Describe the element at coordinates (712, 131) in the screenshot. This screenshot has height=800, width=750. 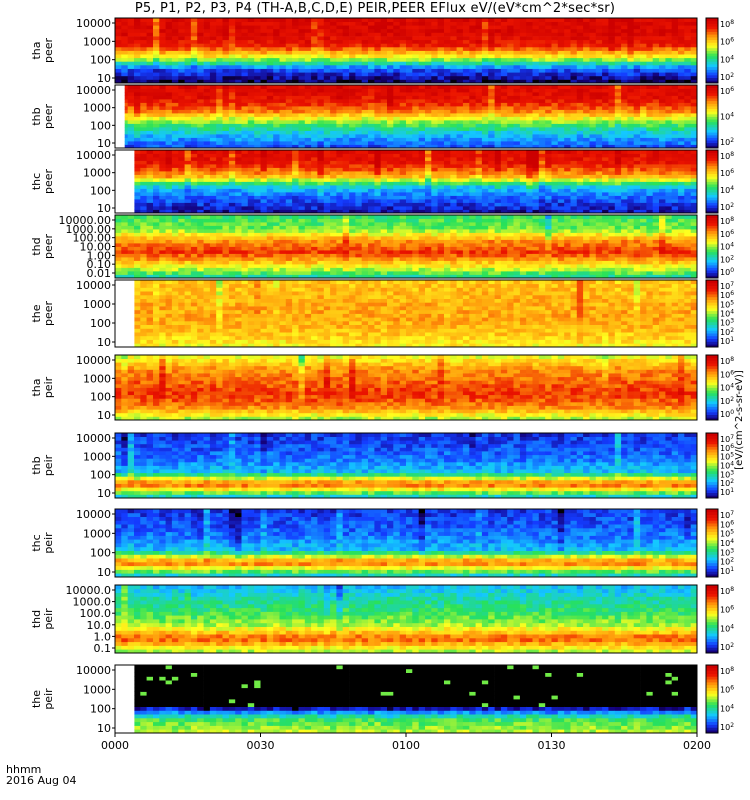
I see `colorbar-segment` at that location.